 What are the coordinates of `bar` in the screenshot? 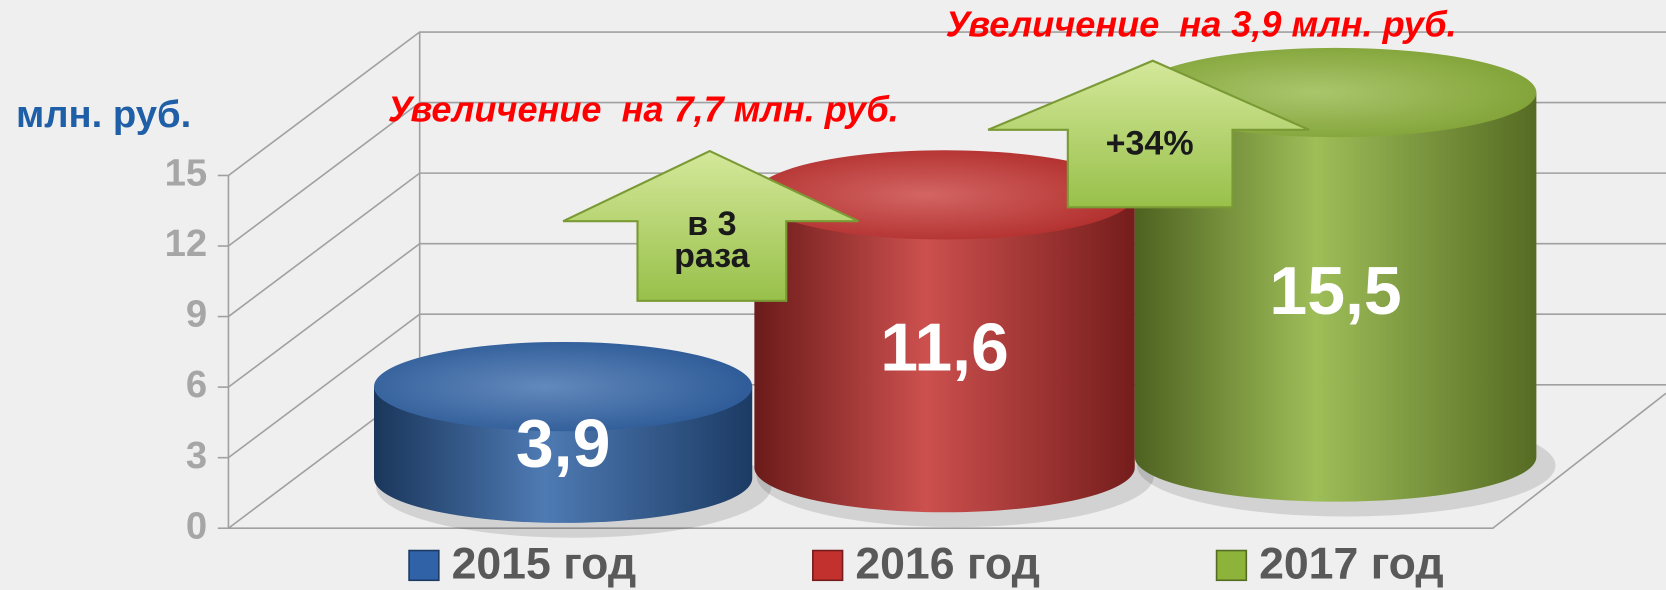 It's located at (944, 353).